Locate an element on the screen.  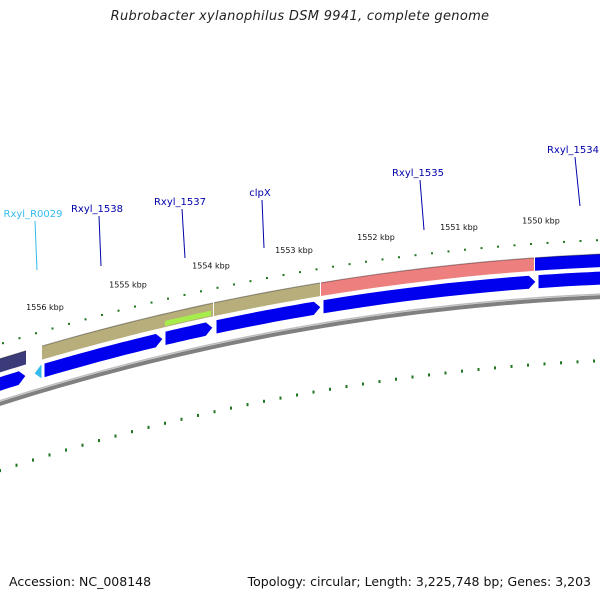
gene-box-green is located at coordinates (188, 318).